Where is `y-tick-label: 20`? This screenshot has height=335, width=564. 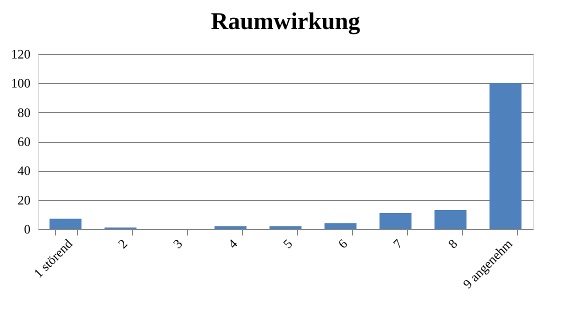
y-tick-label: 20 is located at coordinates (24, 200).